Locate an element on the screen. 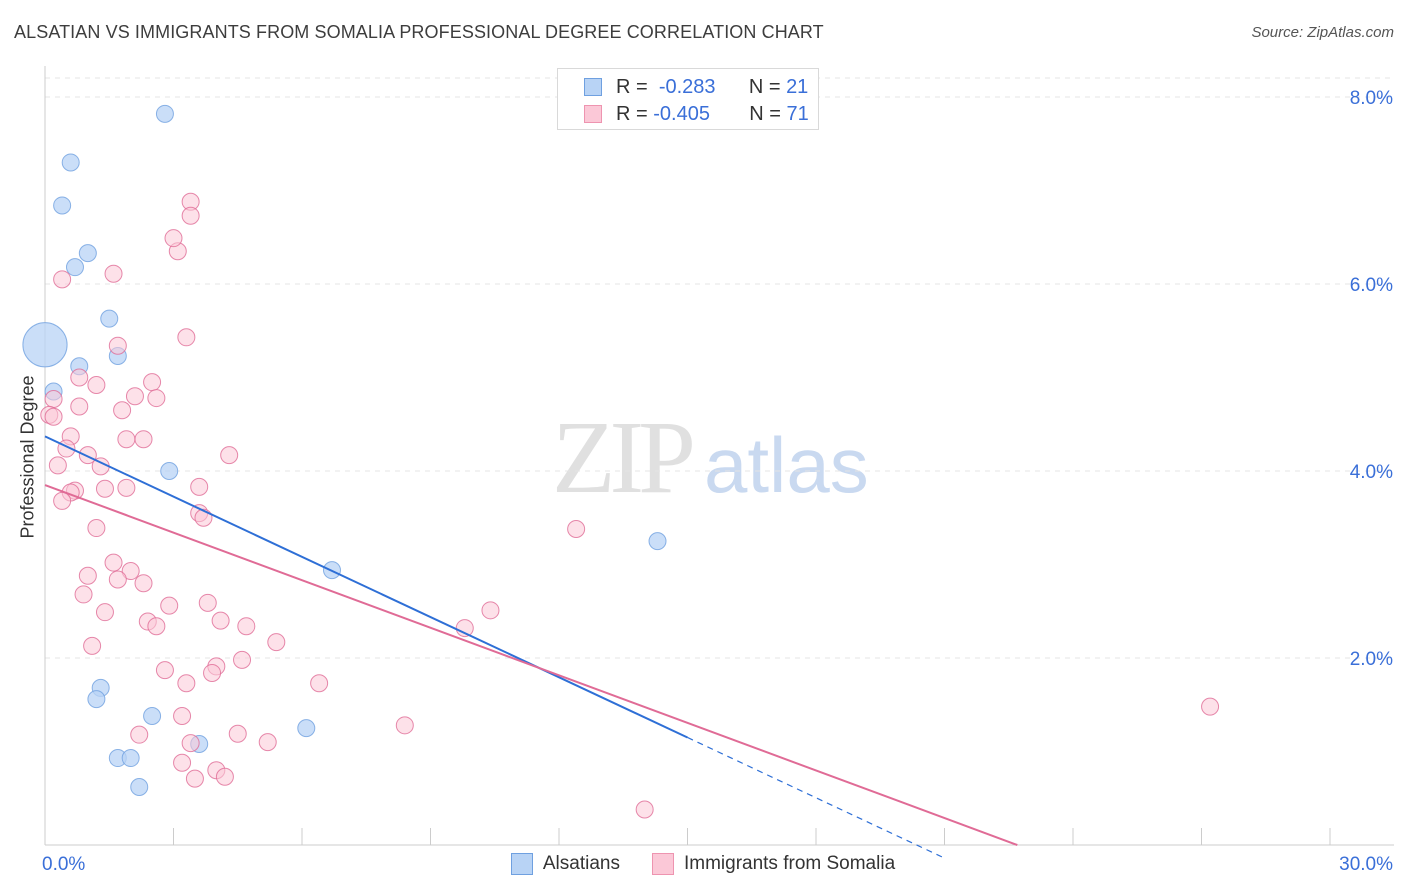 The image size is (1406, 892). legend-swatch-somalia is located at coordinates (662, 864).